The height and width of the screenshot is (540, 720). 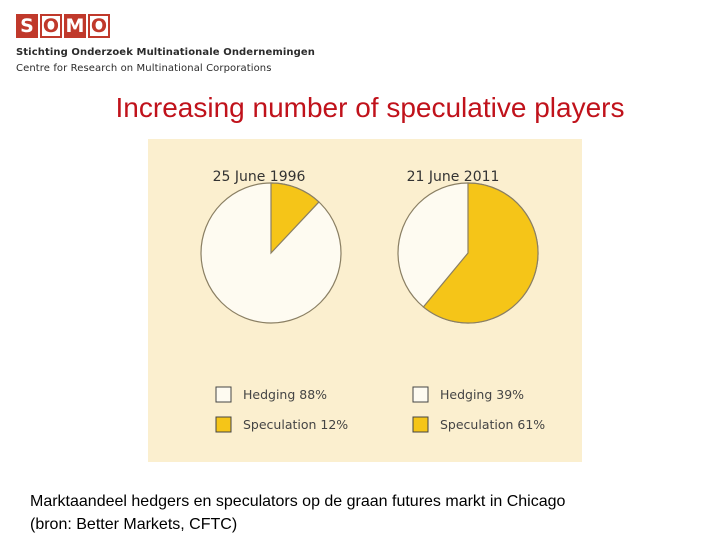 I want to click on legend-label-speculation: Speculation 61%, so click(x=492, y=424).